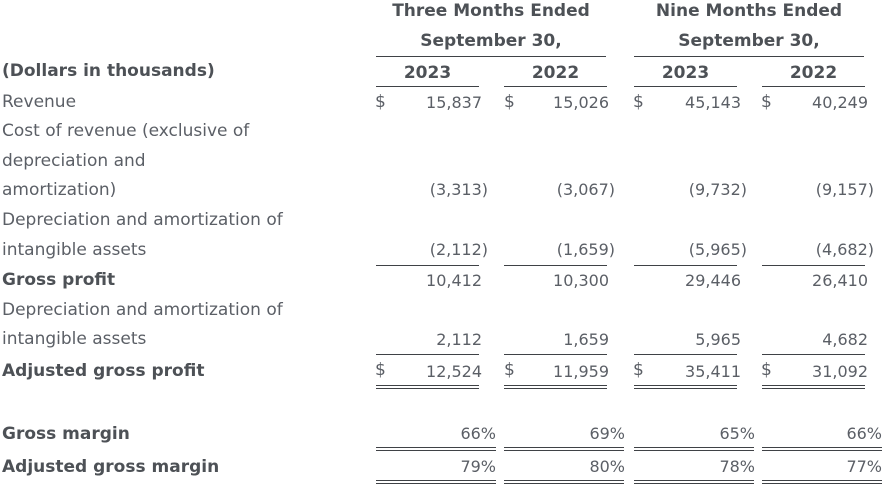 The width and height of the screenshot is (887, 489). I want to click on adj-margin-line-2a, so click(564, 480).